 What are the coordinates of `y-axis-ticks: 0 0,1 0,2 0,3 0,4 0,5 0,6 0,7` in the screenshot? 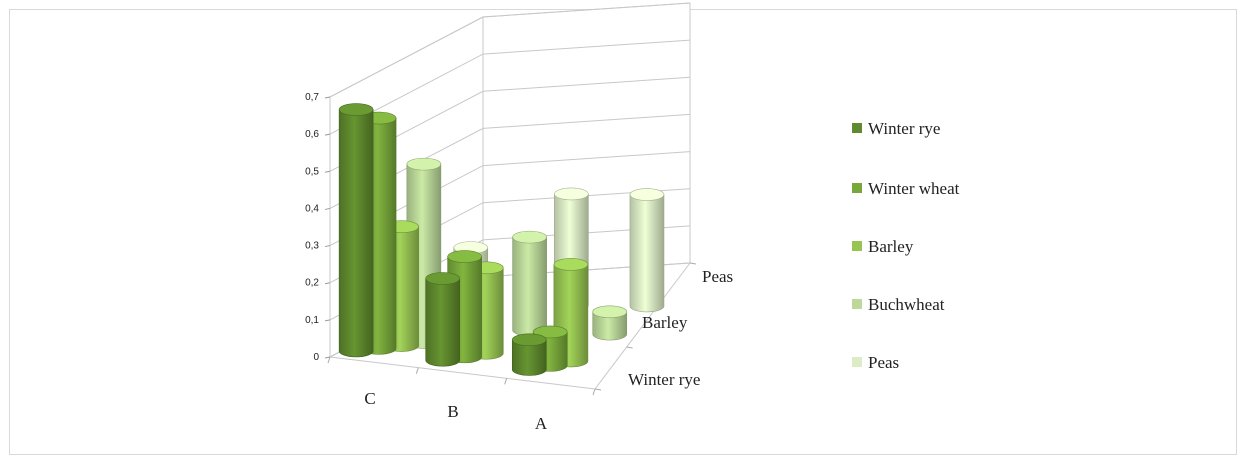 It's located at (318, 227).